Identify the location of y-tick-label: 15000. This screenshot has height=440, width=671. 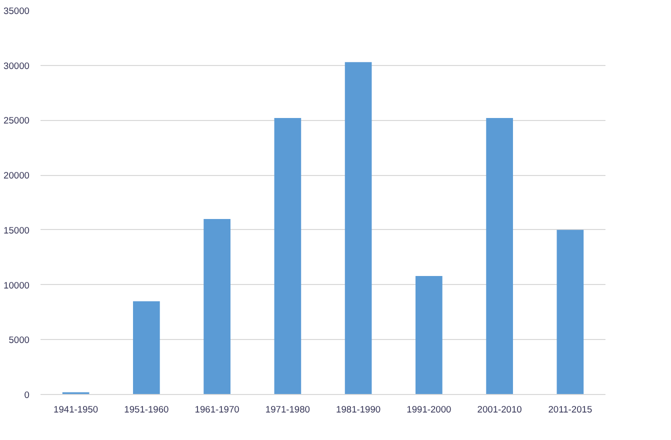
(17, 230).